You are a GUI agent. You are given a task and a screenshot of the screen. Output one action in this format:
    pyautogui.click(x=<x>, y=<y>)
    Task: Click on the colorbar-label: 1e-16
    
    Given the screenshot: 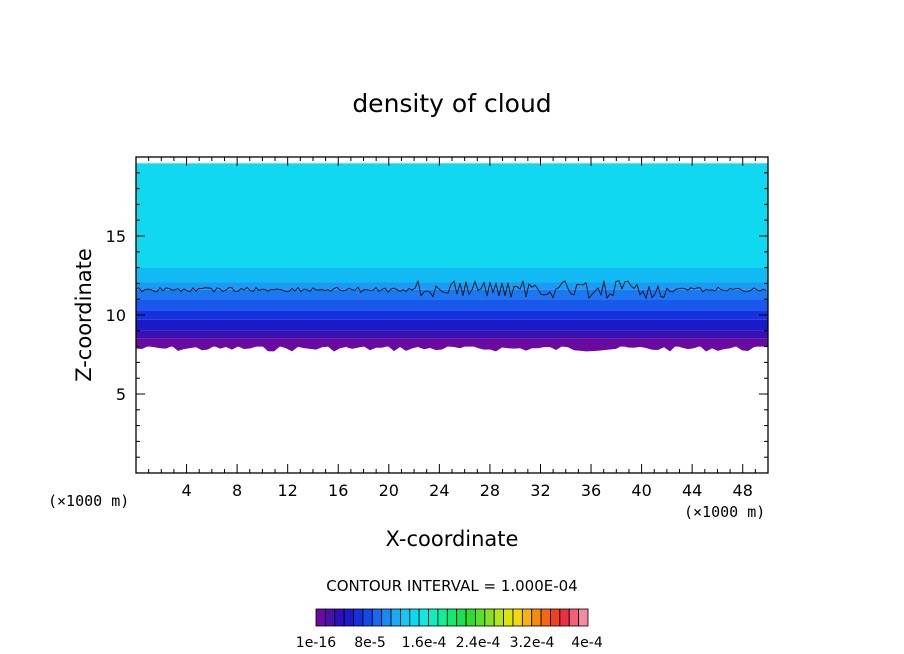 What is the action you would take?
    pyautogui.click(x=316, y=643)
    